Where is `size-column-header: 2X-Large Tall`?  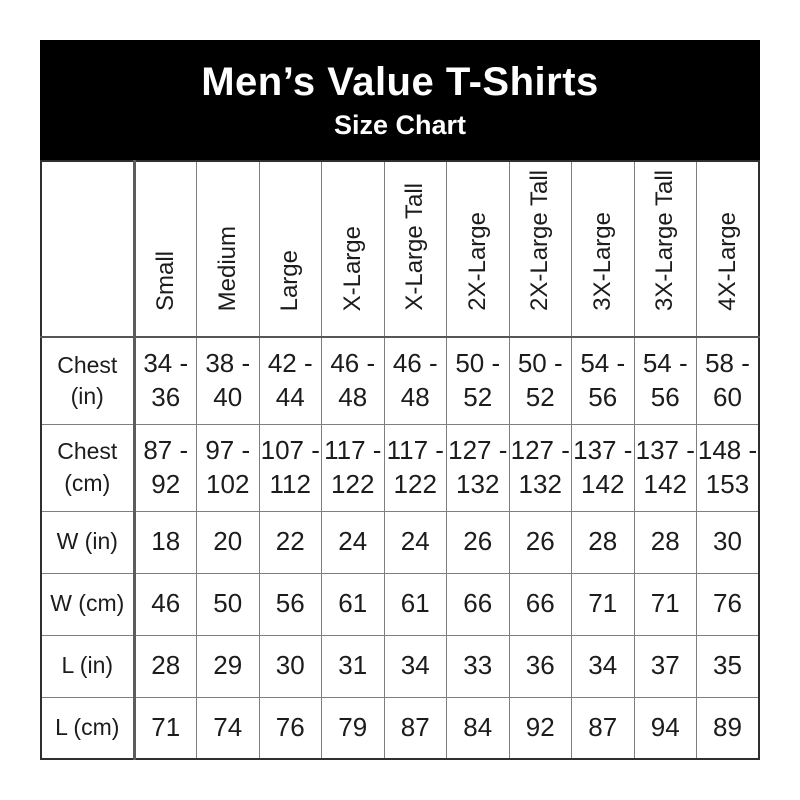 size-column-header: 2X-Large Tall is located at coordinates (540, 249).